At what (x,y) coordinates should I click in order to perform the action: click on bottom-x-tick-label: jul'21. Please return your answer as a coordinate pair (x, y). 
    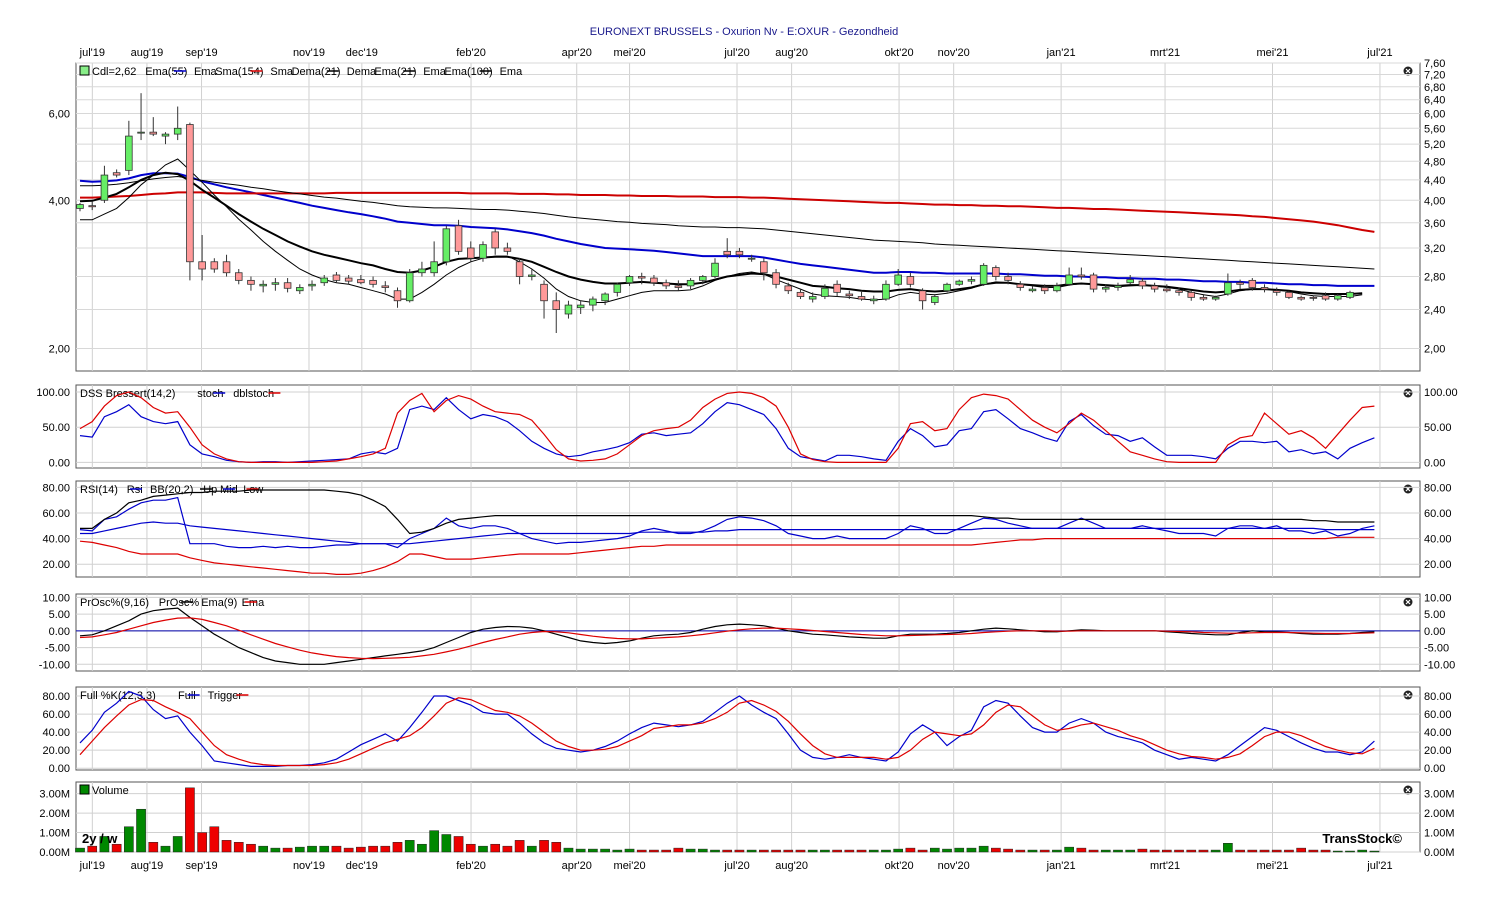
    Looking at the image, I should click on (1379, 866).